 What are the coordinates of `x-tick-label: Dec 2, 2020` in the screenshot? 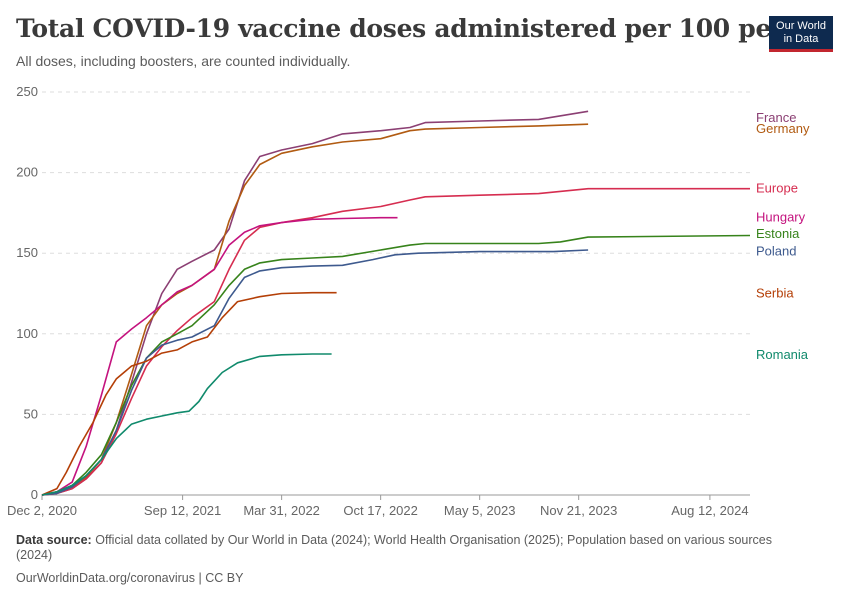 It's located at (42, 510).